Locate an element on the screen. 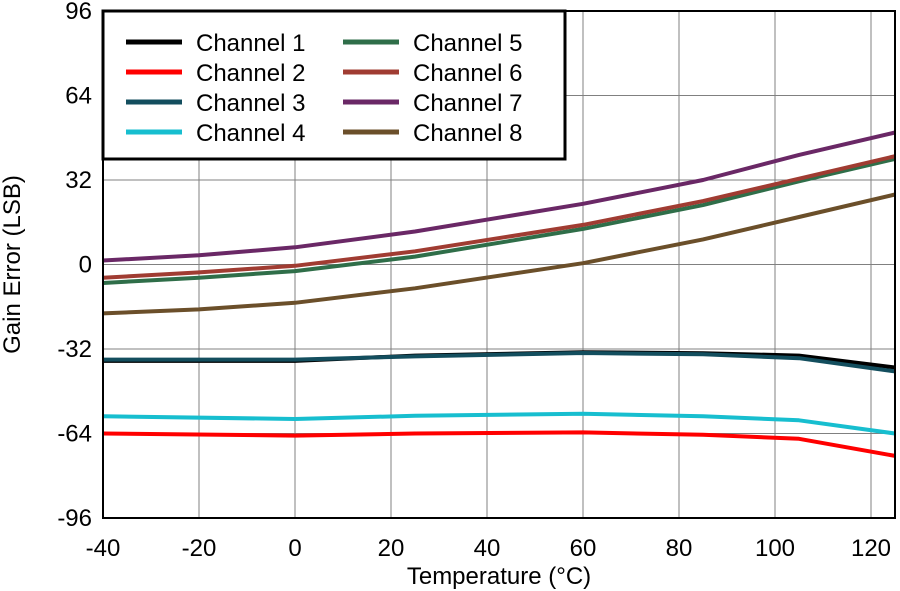  x-tick-label: -40 is located at coordinates (103, 548).